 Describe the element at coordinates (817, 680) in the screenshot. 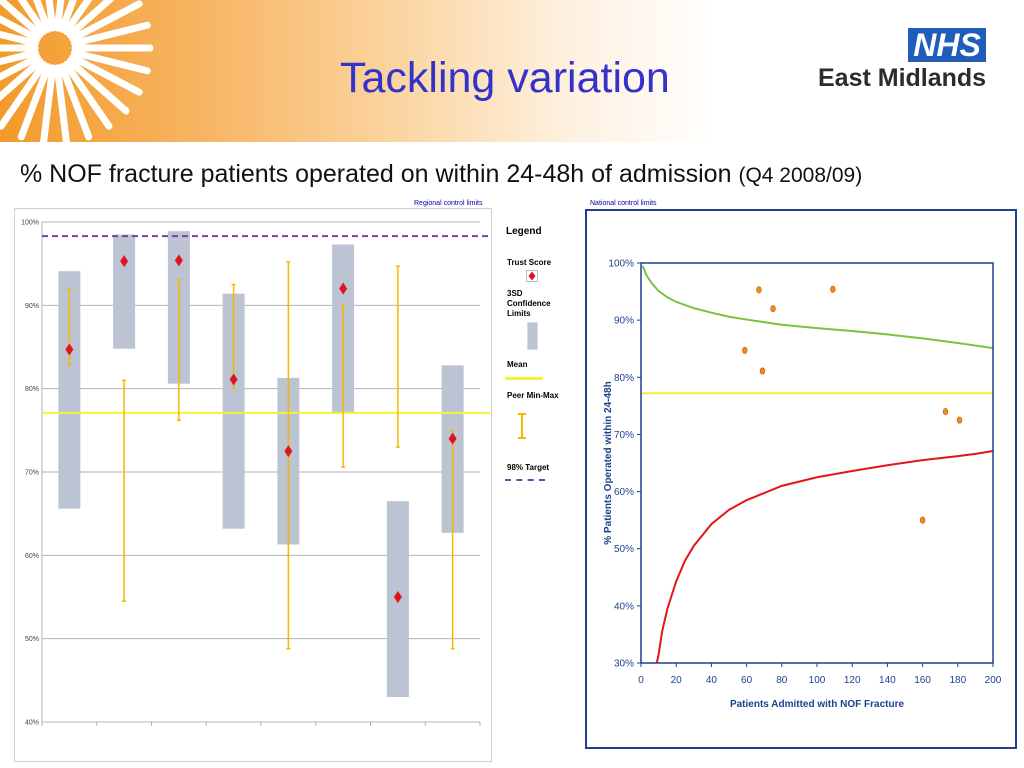

I see `x-tick-label: 100` at that location.